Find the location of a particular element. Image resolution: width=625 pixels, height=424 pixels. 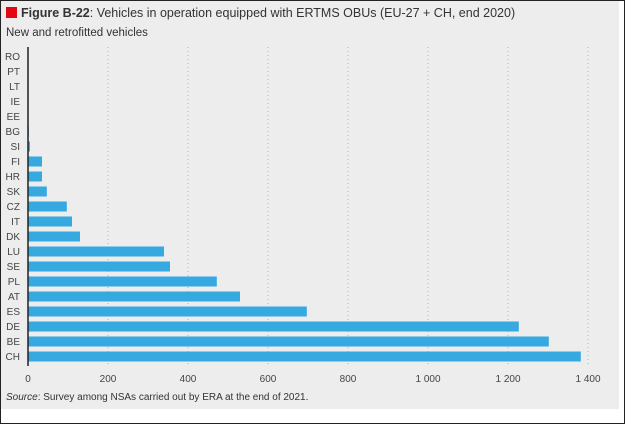

category-label: LT is located at coordinates (14, 87).